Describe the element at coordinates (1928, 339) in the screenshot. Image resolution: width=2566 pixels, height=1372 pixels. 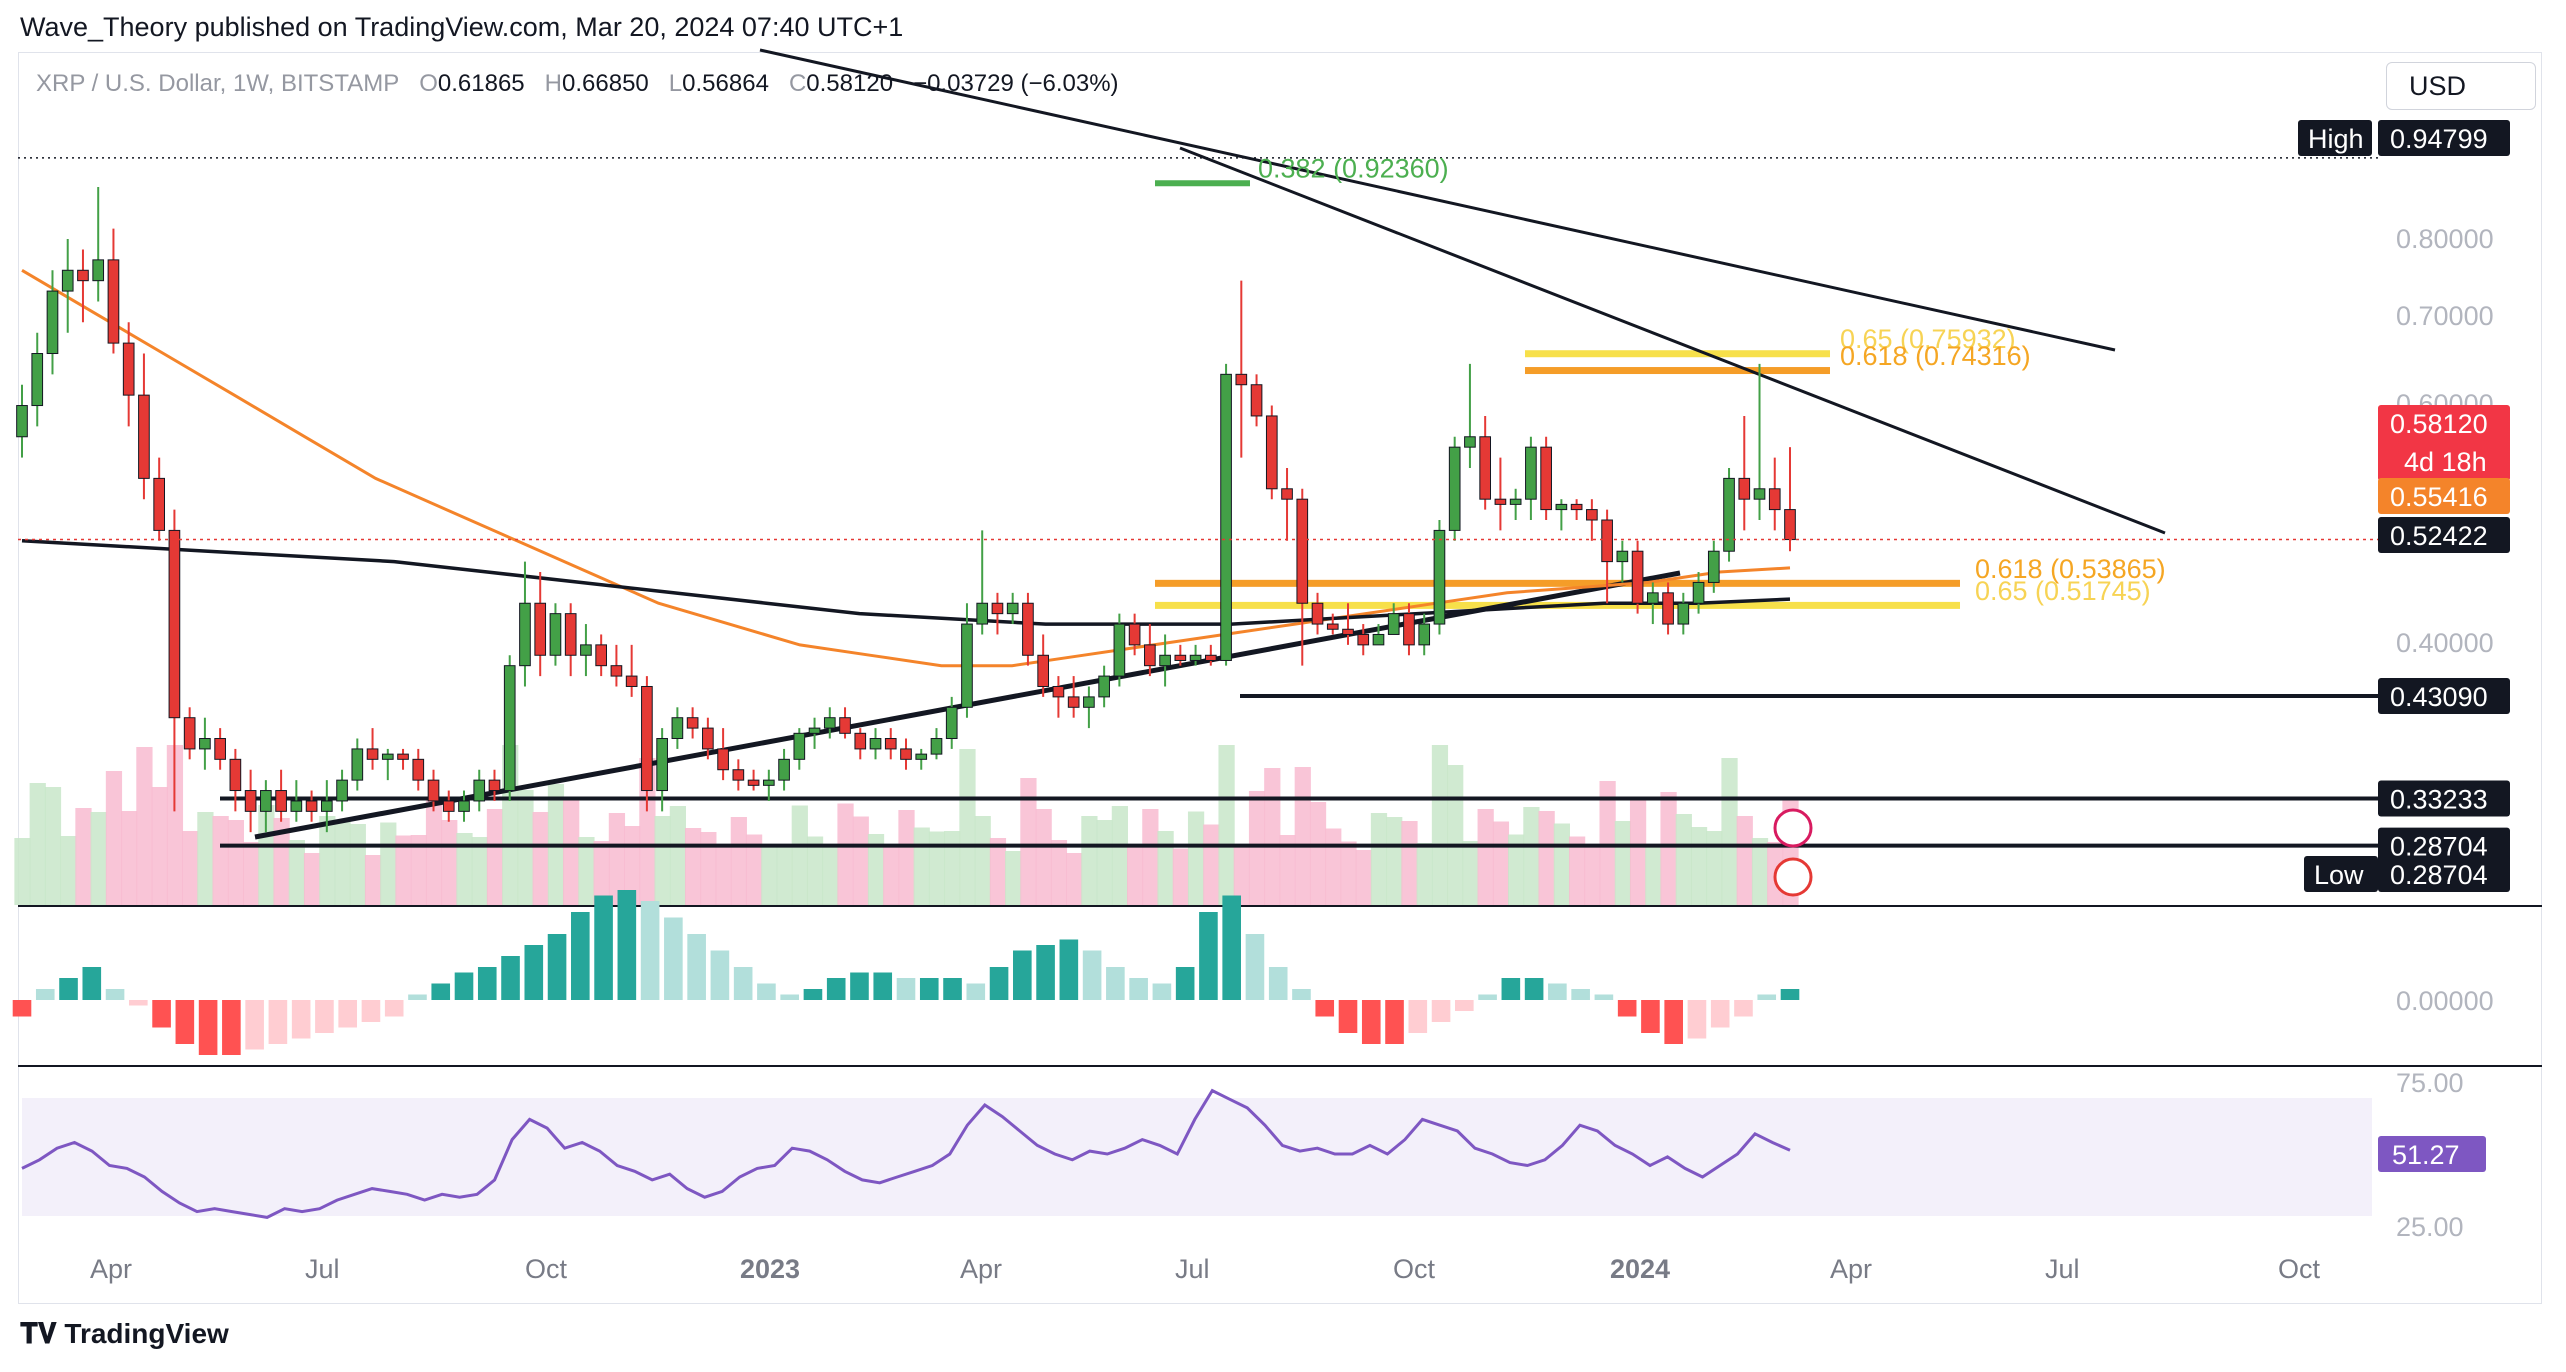
I see `fib-label: 0.65 (0.75932)` at that location.